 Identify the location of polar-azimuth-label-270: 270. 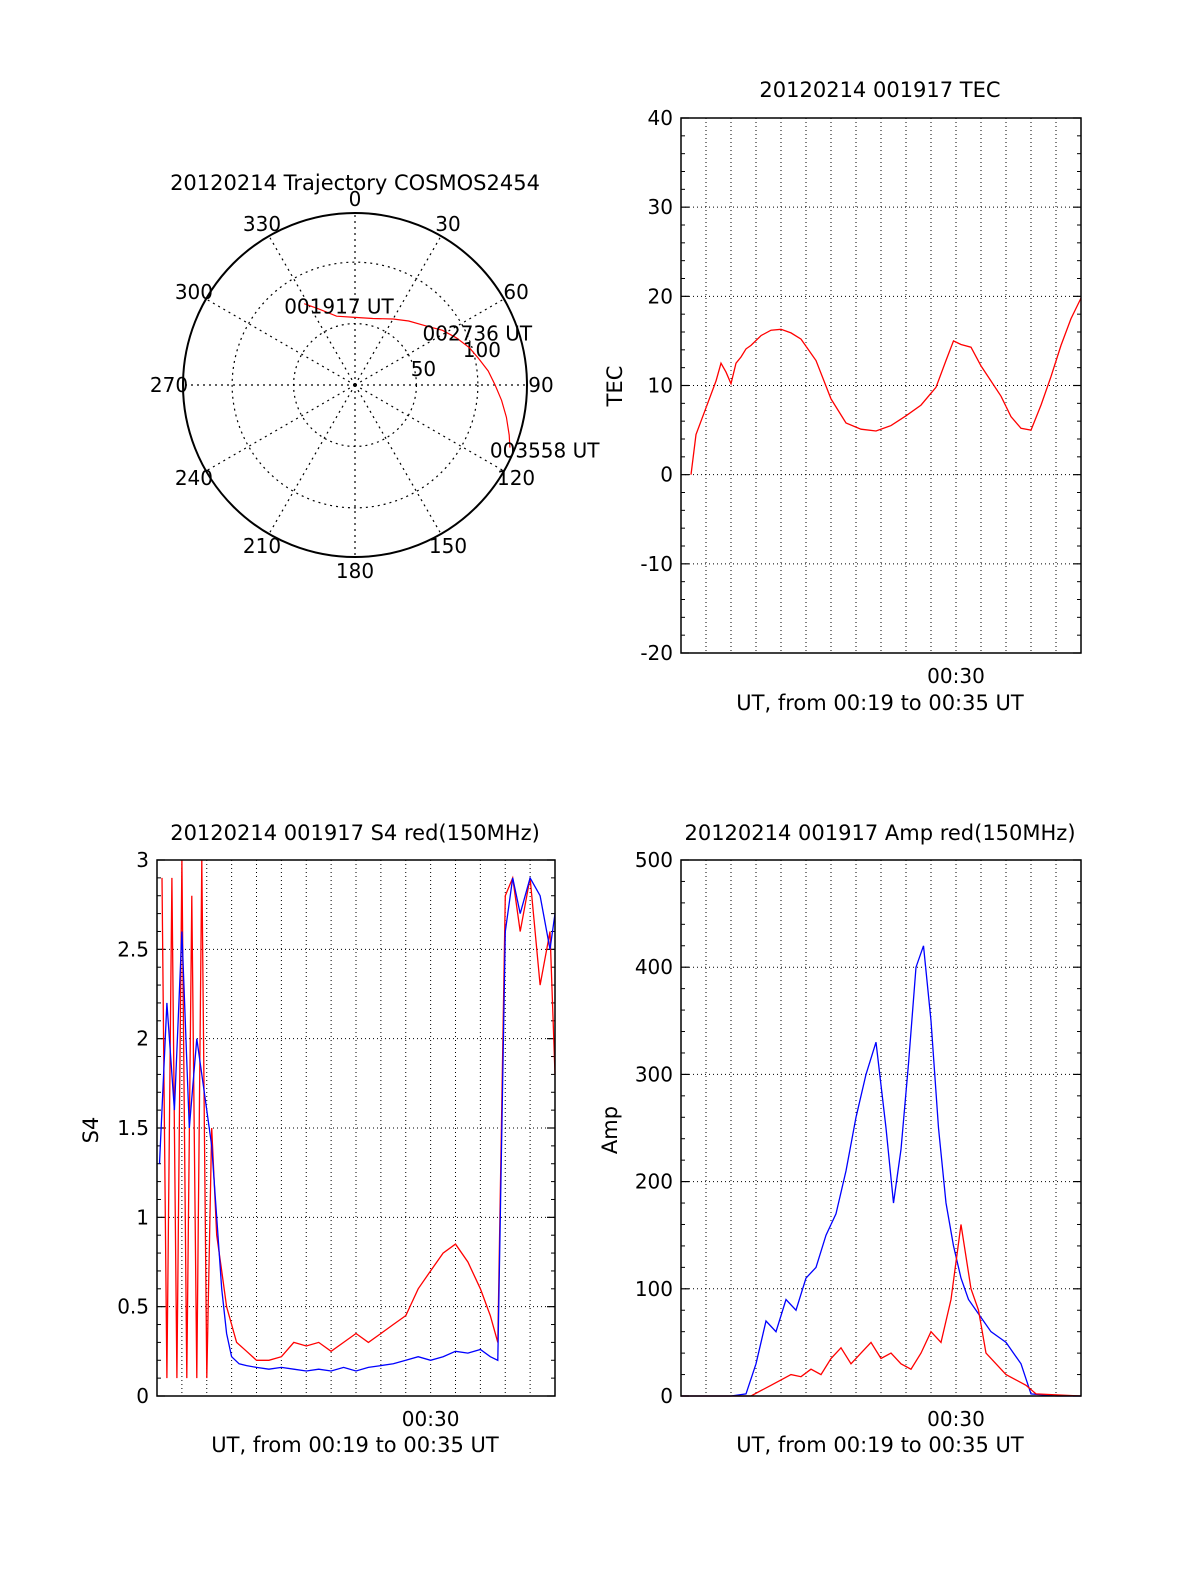
(169, 385).